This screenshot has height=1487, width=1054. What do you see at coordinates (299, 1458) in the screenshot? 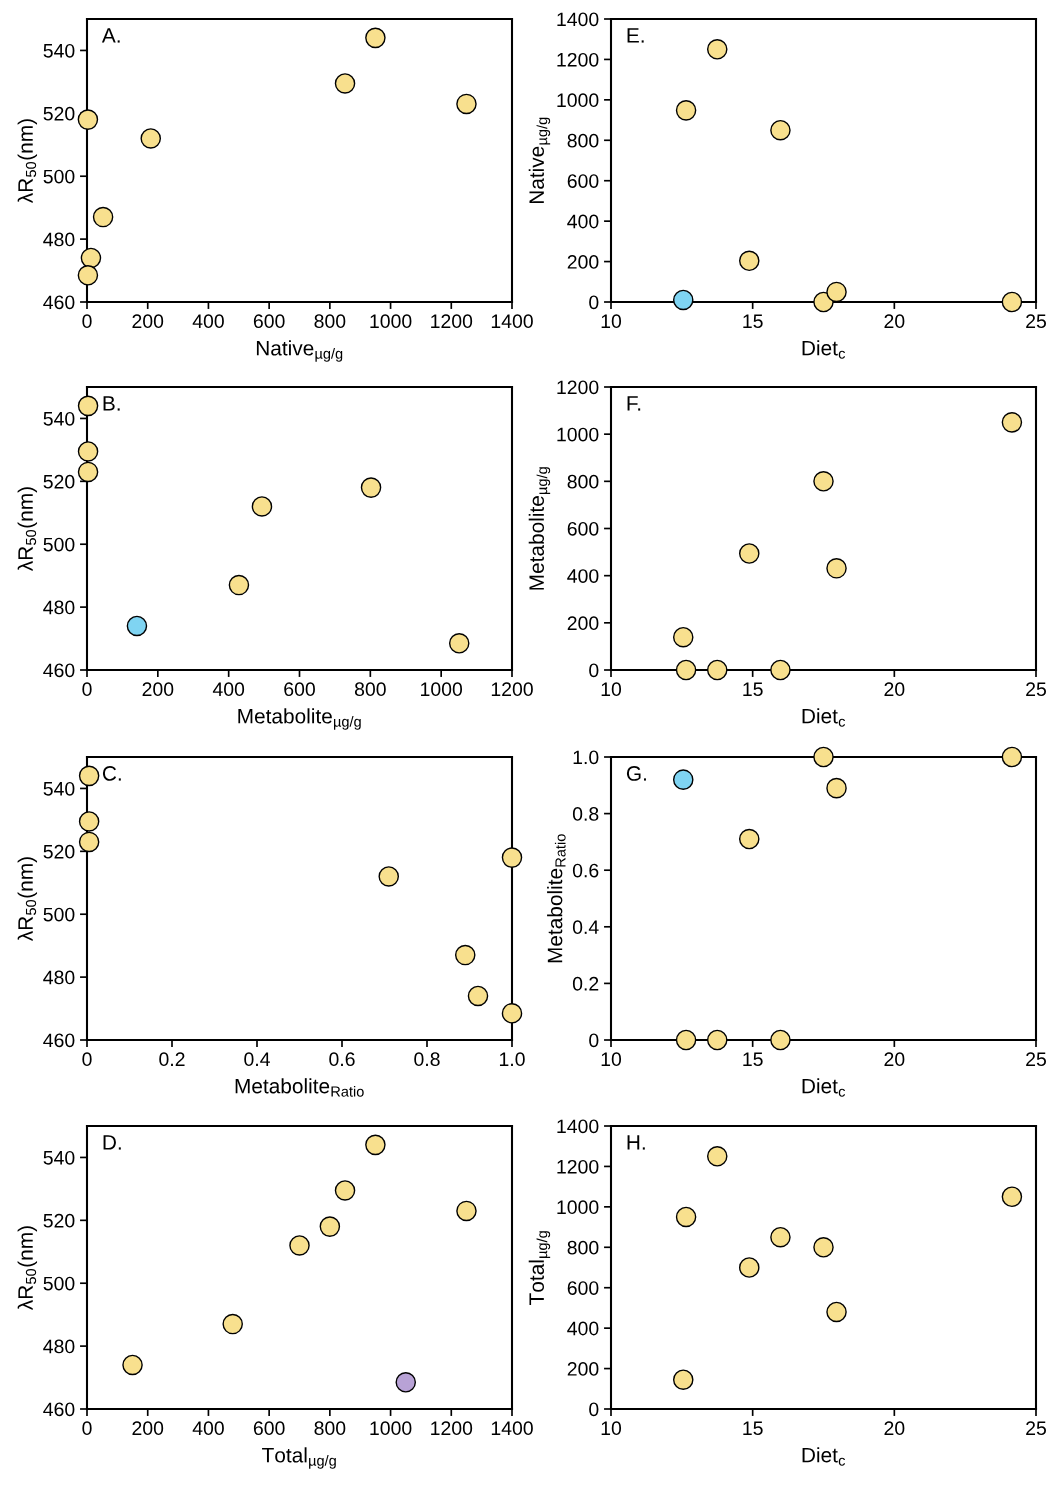
I see `x-axis-title: Total$_{µg/g}$` at bounding box center [299, 1458].